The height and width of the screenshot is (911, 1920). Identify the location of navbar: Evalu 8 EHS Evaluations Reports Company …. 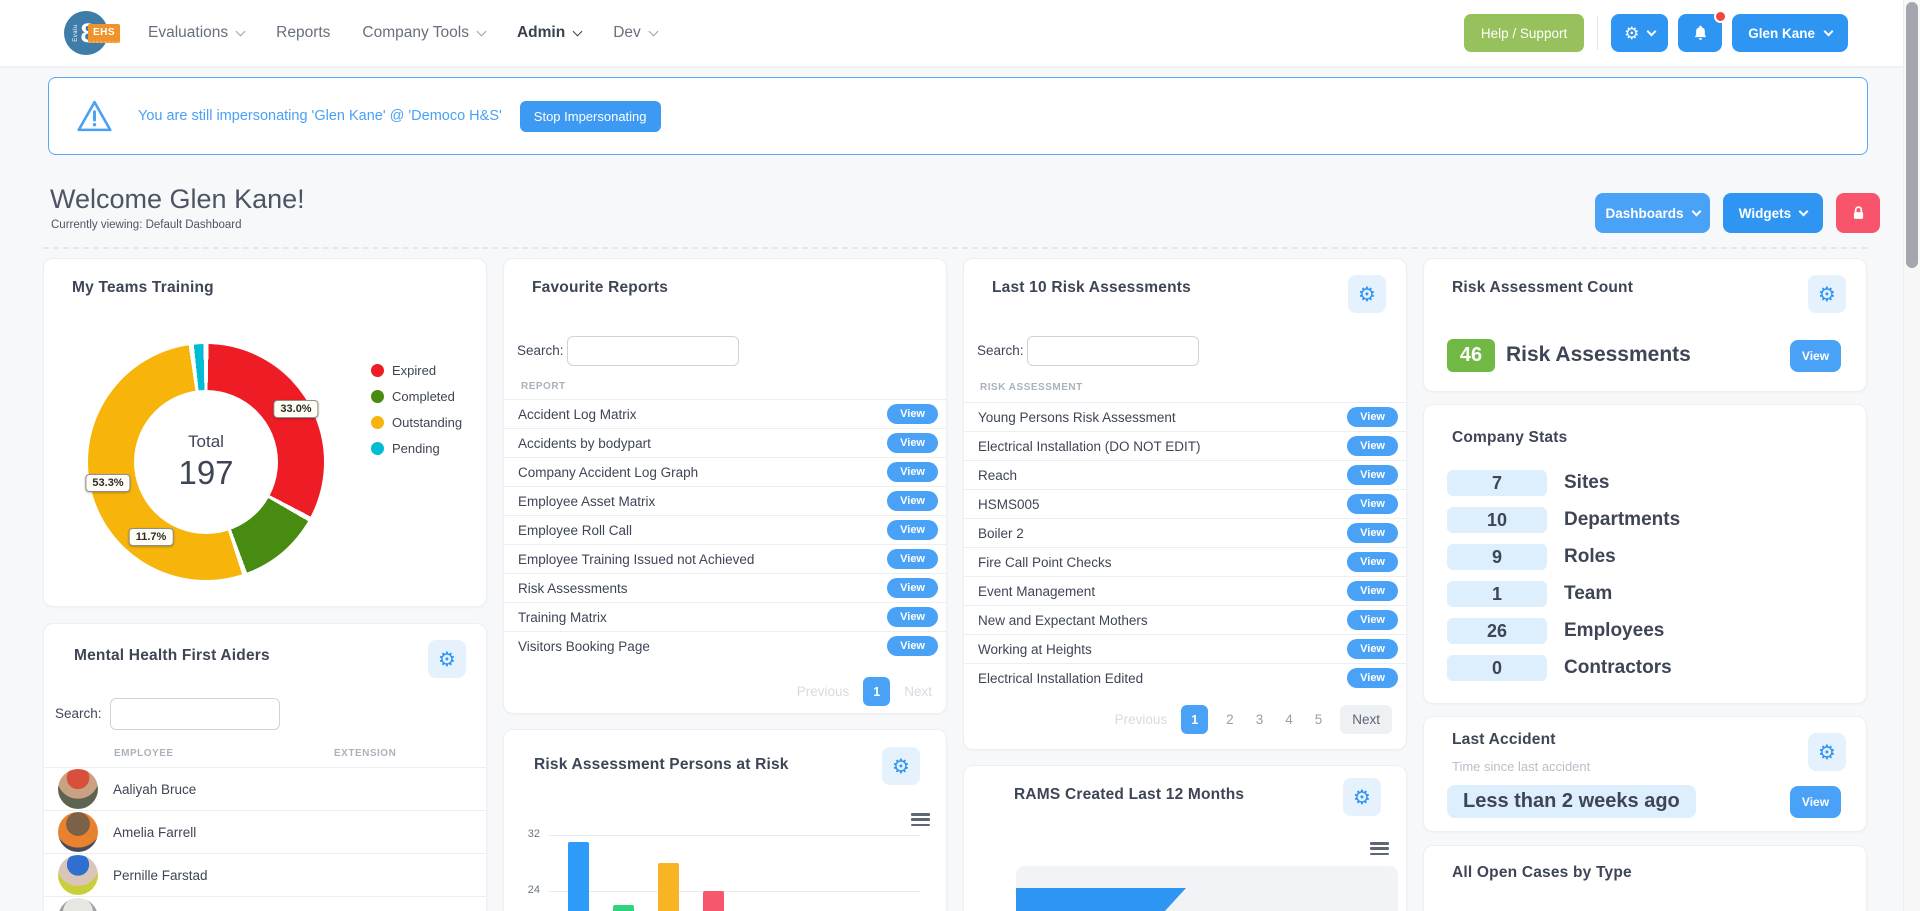
(960, 33).